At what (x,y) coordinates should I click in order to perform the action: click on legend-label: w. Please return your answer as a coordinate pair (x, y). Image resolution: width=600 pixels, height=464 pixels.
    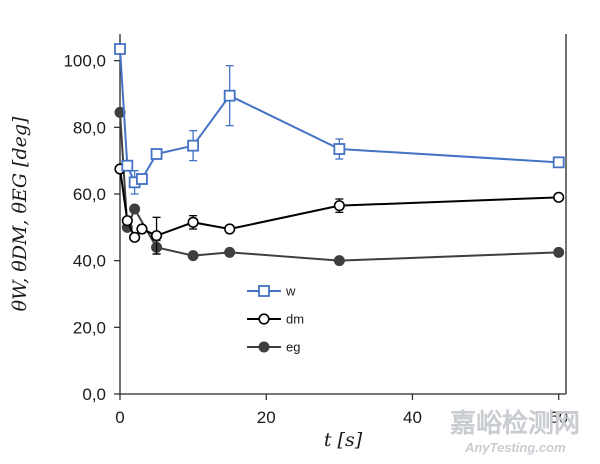
    Looking at the image, I should click on (290, 291).